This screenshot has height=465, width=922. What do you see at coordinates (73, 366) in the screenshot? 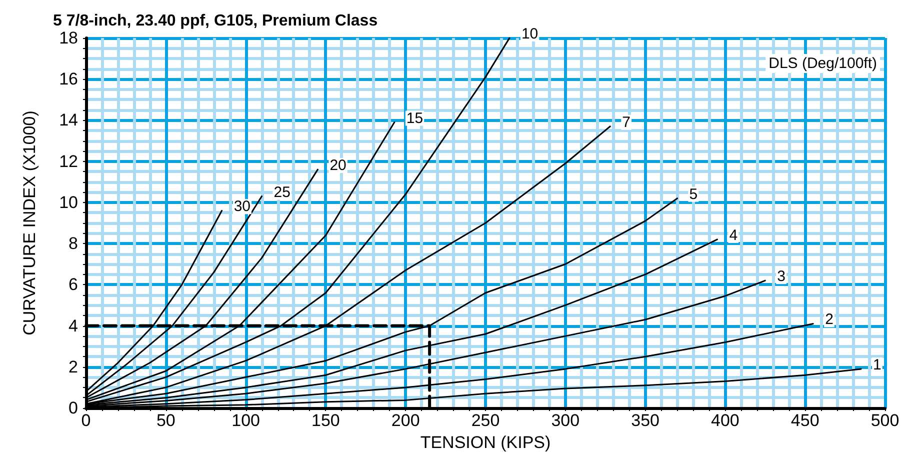
I see `y-tick-label: 2` at bounding box center [73, 366].